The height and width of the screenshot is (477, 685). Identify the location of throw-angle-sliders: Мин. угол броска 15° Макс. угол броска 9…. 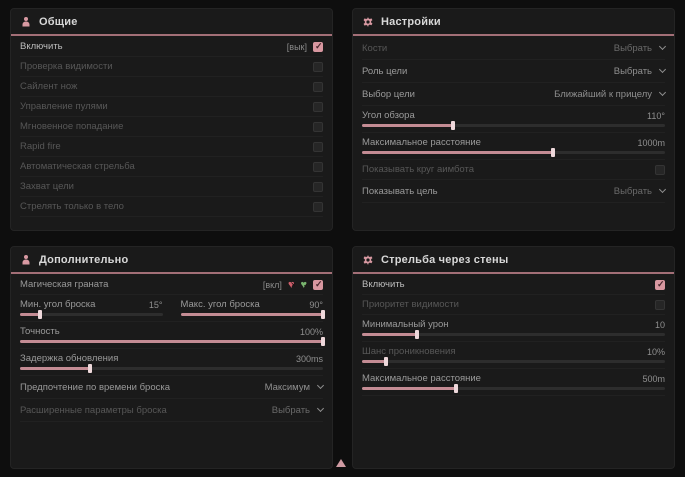
(172, 308).